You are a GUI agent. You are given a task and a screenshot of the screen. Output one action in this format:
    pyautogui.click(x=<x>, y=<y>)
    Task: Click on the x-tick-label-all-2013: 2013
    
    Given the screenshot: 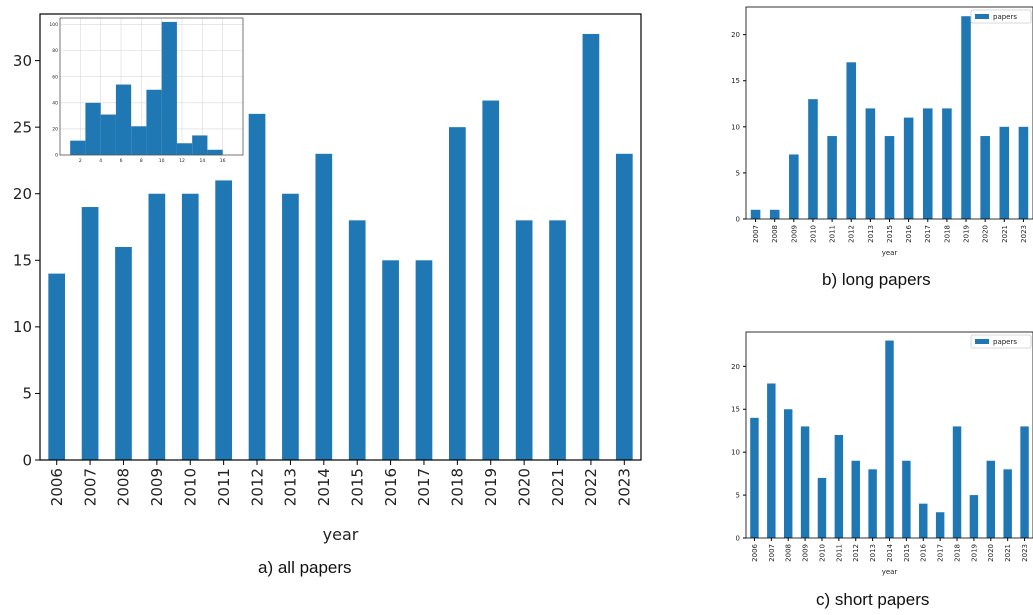 What is the action you would take?
    pyautogui.click(x=291, y=487)
    